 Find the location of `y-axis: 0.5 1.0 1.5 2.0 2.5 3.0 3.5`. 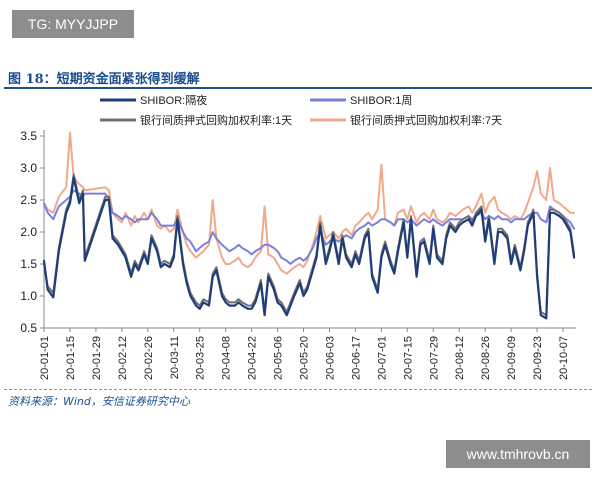

y-axis: 0.5 1.0 1.5 2.0 2.5 3.0 3.5 is located at coordinates (32, 232).